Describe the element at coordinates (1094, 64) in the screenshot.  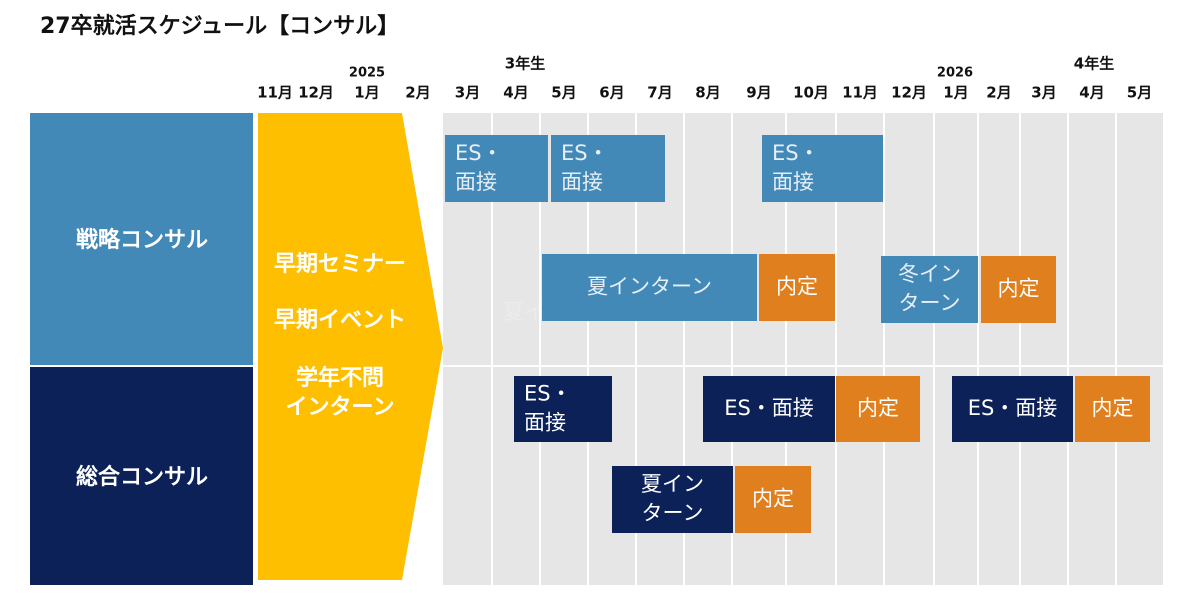
I see `grade-label: 4年生` at that location.